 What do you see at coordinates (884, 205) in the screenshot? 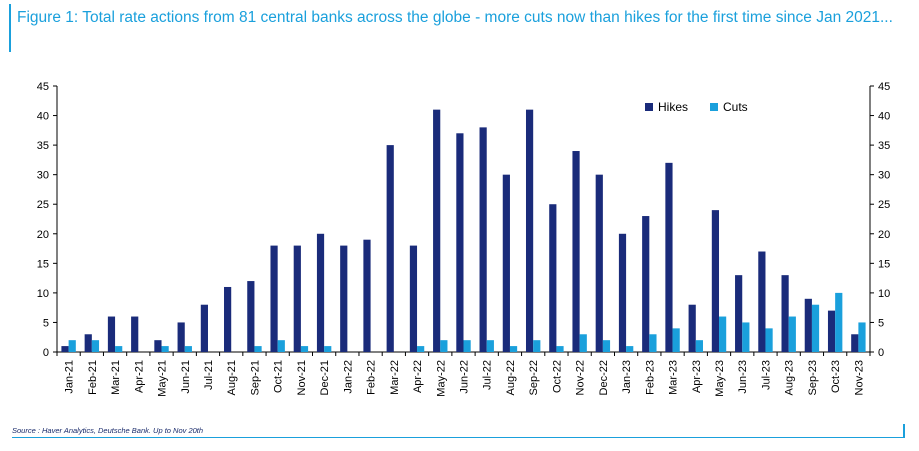
I see `y-tick-label-right: 25` at bounding box center [884, 205].